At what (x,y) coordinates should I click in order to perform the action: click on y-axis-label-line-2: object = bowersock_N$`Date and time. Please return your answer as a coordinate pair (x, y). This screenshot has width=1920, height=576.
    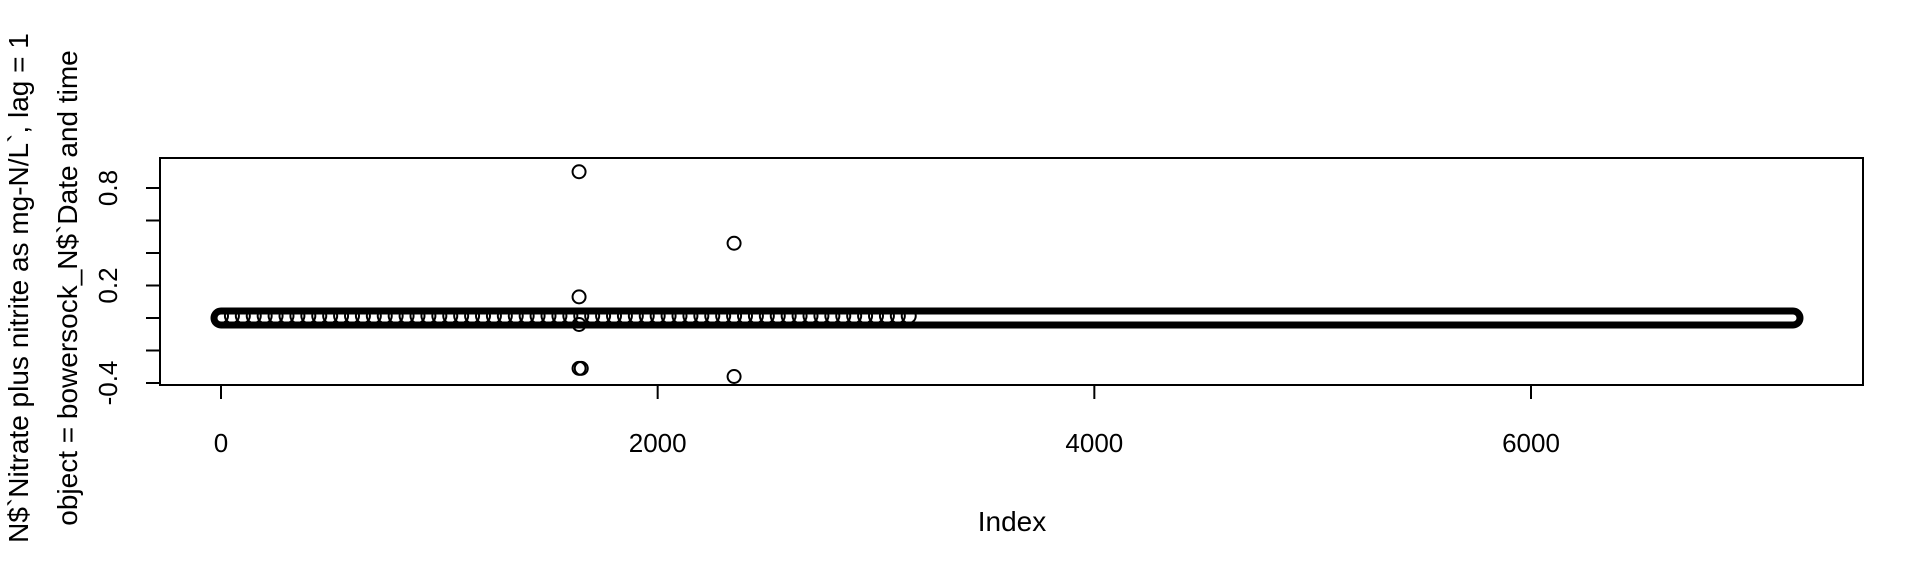
    Looking at the image, I should click on (67, 287).